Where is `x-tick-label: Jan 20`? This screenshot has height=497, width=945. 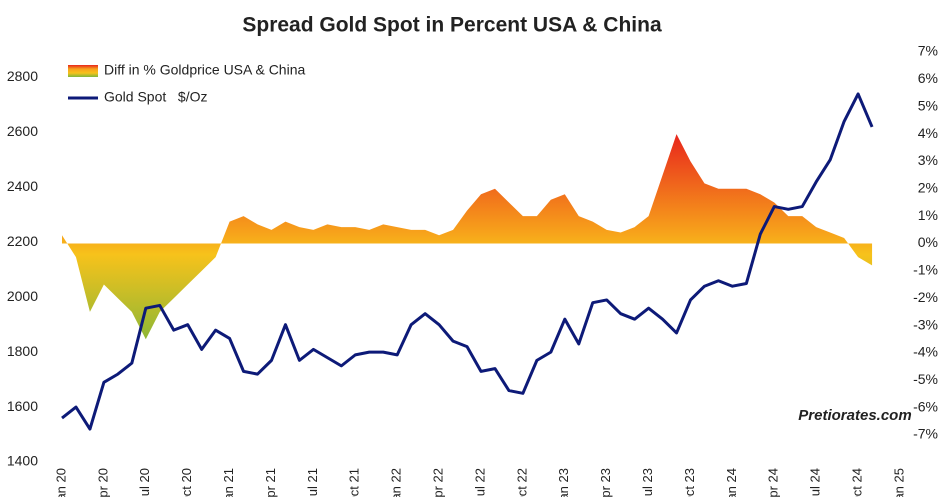 x-tick-label: Jan 20 is located at coordinates (60, 482).